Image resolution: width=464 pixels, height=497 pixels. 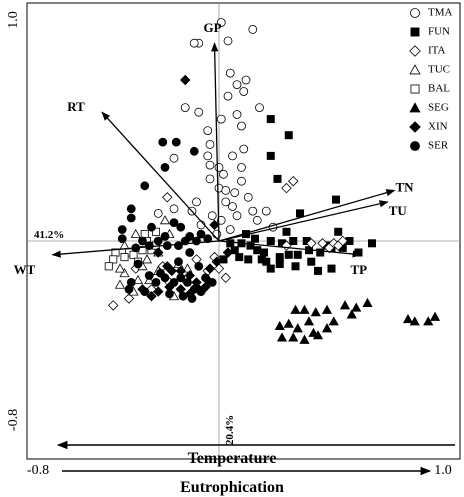 I want to click on legend-label-fun: FUN, so click(x=439, y=32).